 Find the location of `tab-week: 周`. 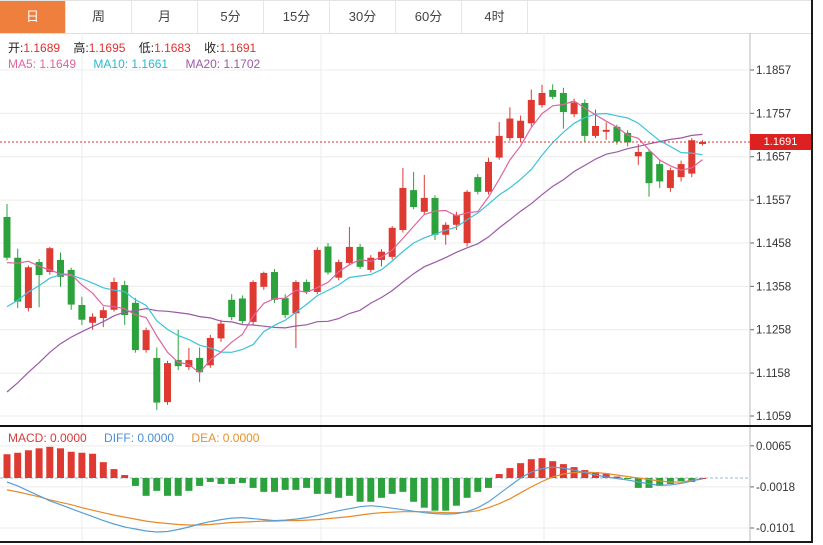

tab-week: 周 is located at coordinates (99, 17).